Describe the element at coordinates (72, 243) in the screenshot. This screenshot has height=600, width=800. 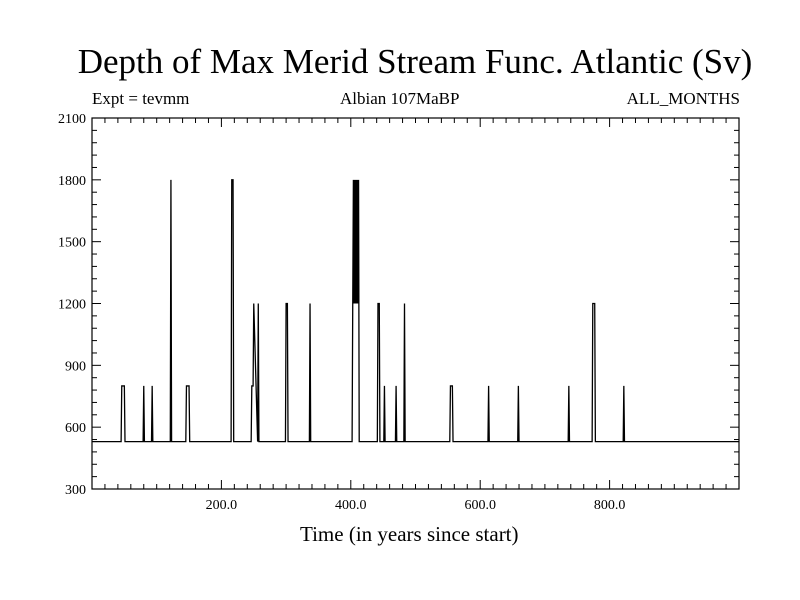
I see `y-tick-label: 1500` at that location.